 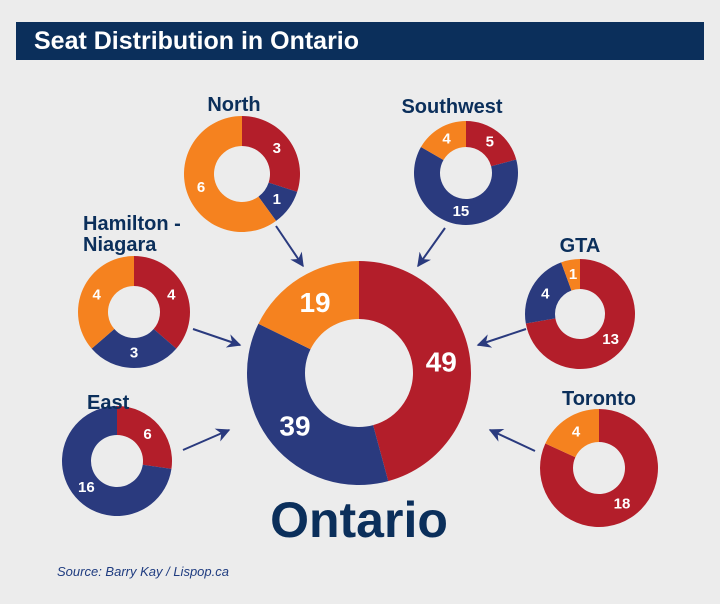 What do you see at coordinates (451, 107) in the screenshot?
I see `southwest-label: Southwest` at bounding box center [451, 107].